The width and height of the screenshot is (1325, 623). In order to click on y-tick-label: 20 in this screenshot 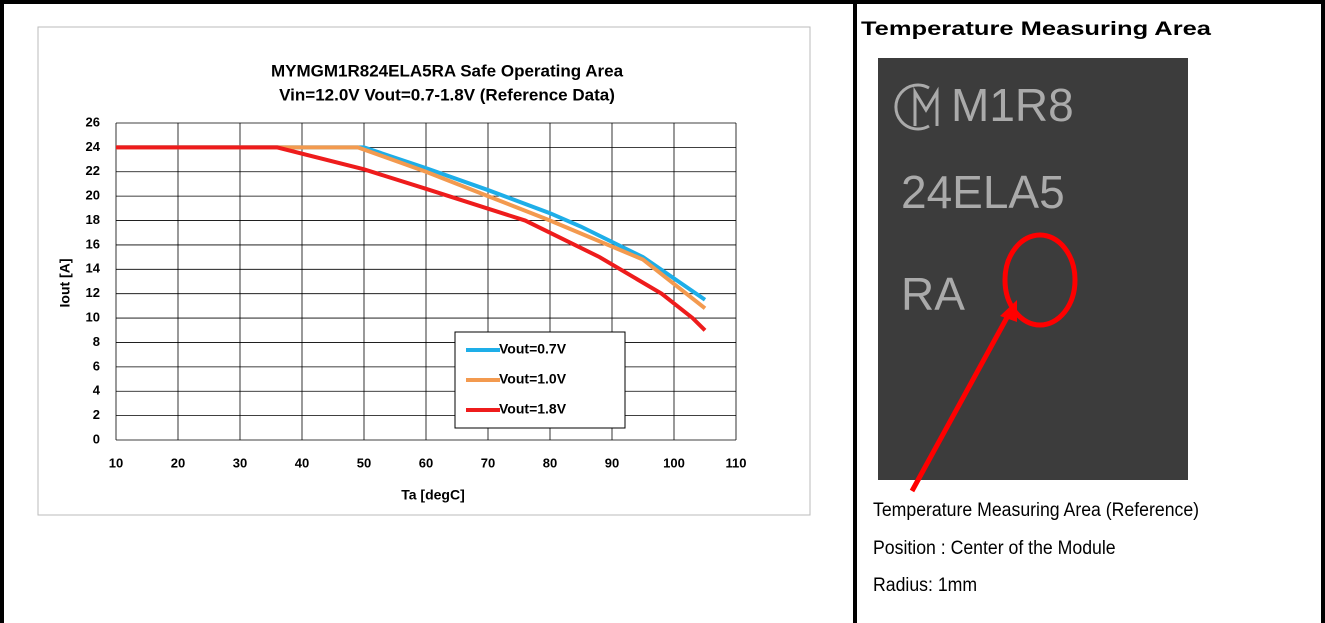, I will do `click(93, 195)`.